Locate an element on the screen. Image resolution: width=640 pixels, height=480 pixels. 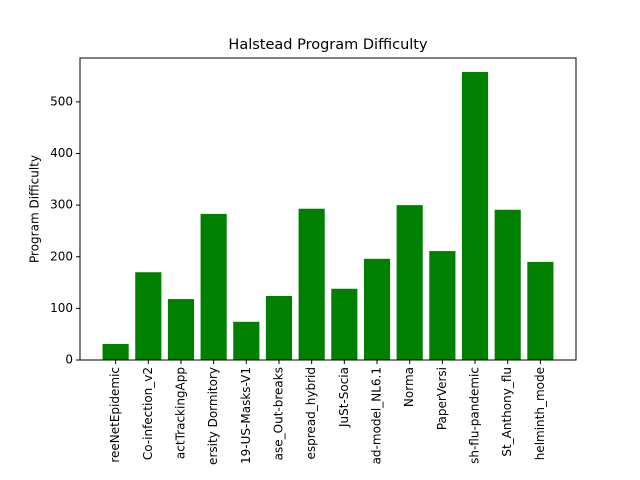
x-tick-label: Co-infection_v2 is located at coordinates (148, 413).